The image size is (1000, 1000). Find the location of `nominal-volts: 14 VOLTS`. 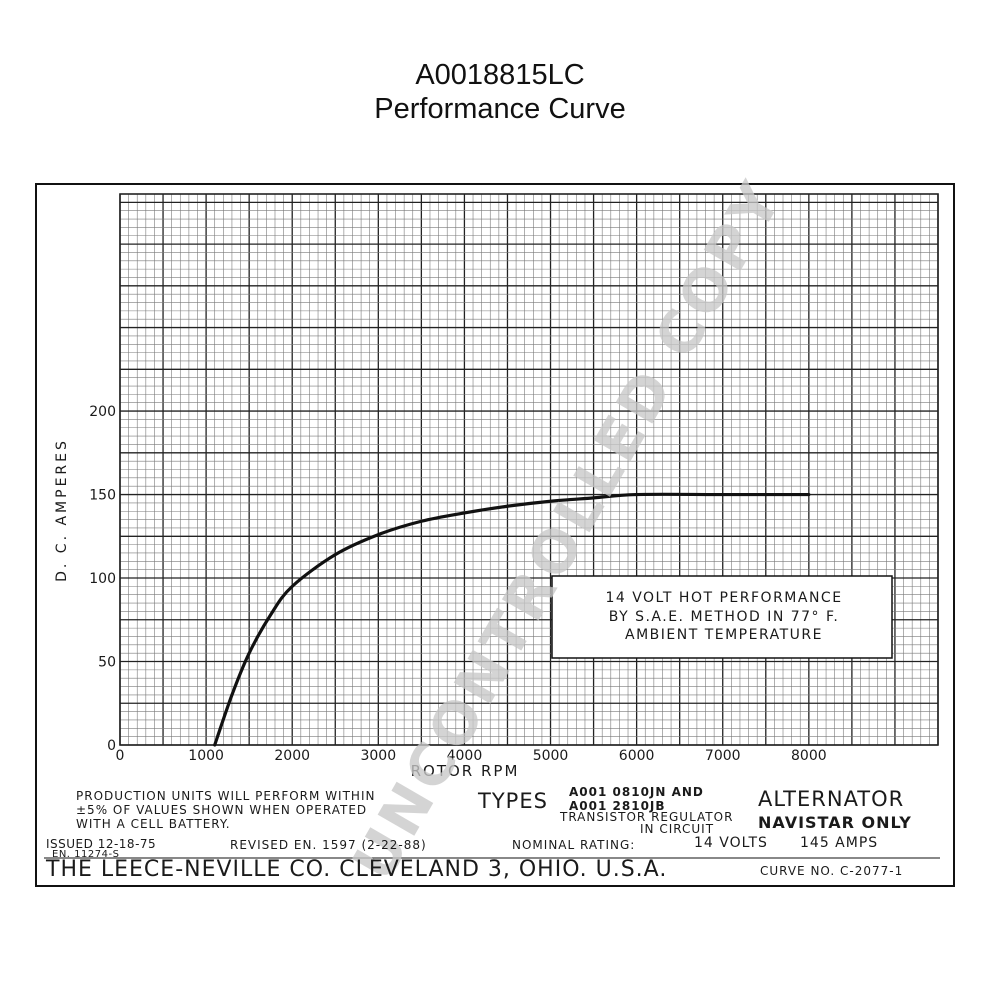

nominal-volts: 14 VOLTS is located at coordinates (731, 843).